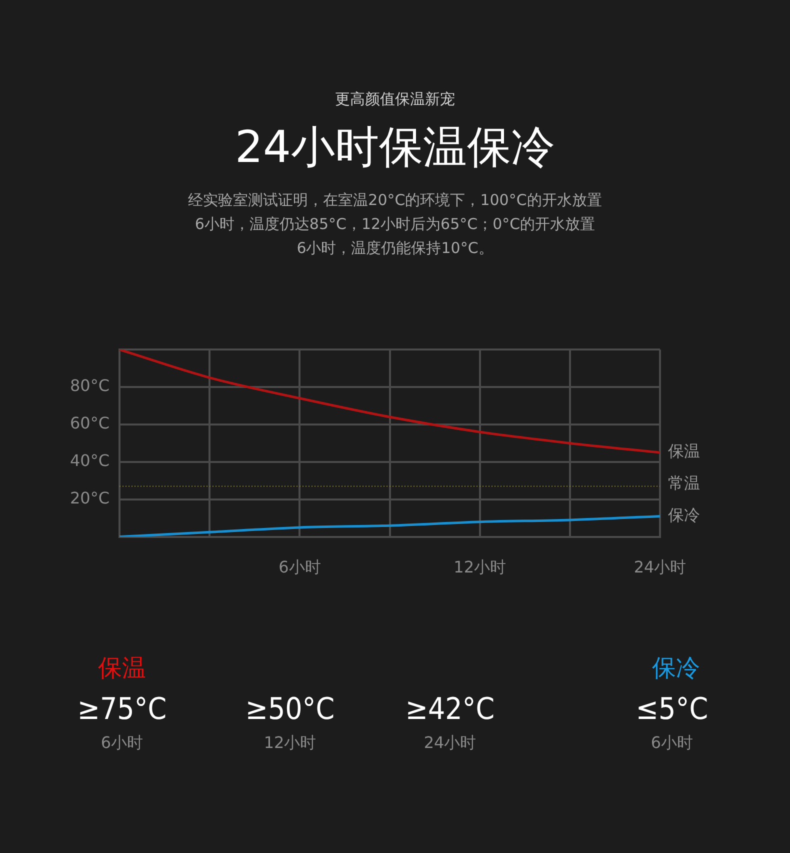 The height and width of the screenshot is (853, 790). I want to click on text: ≥42°C, so click(450, 709).